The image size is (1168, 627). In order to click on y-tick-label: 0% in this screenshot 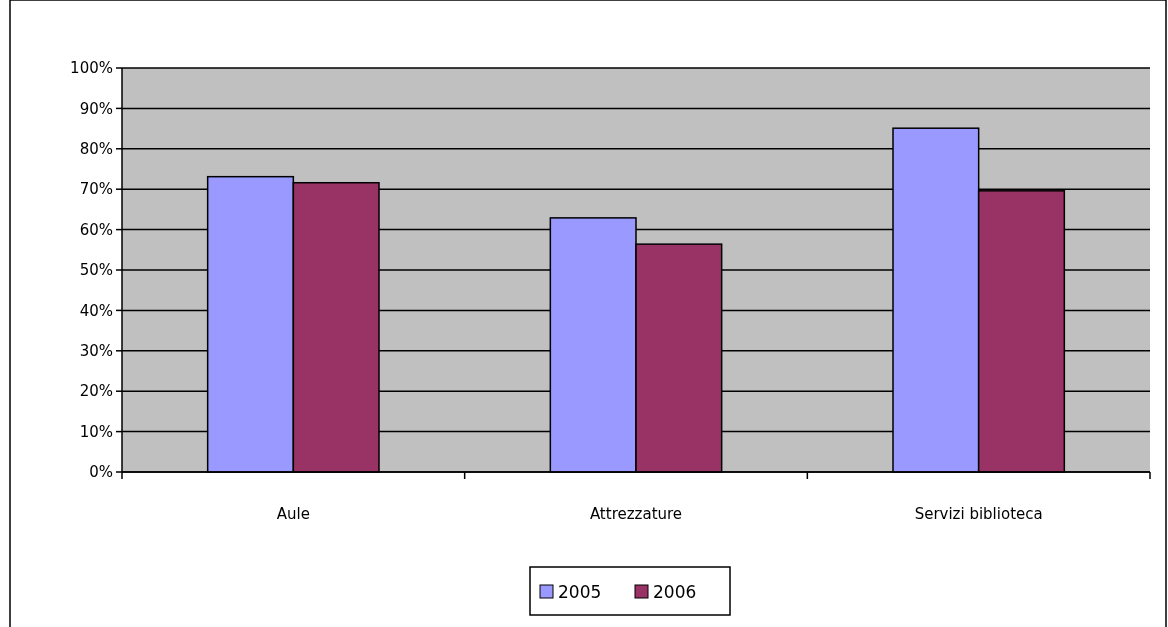, I will do `click(101, 472)`.